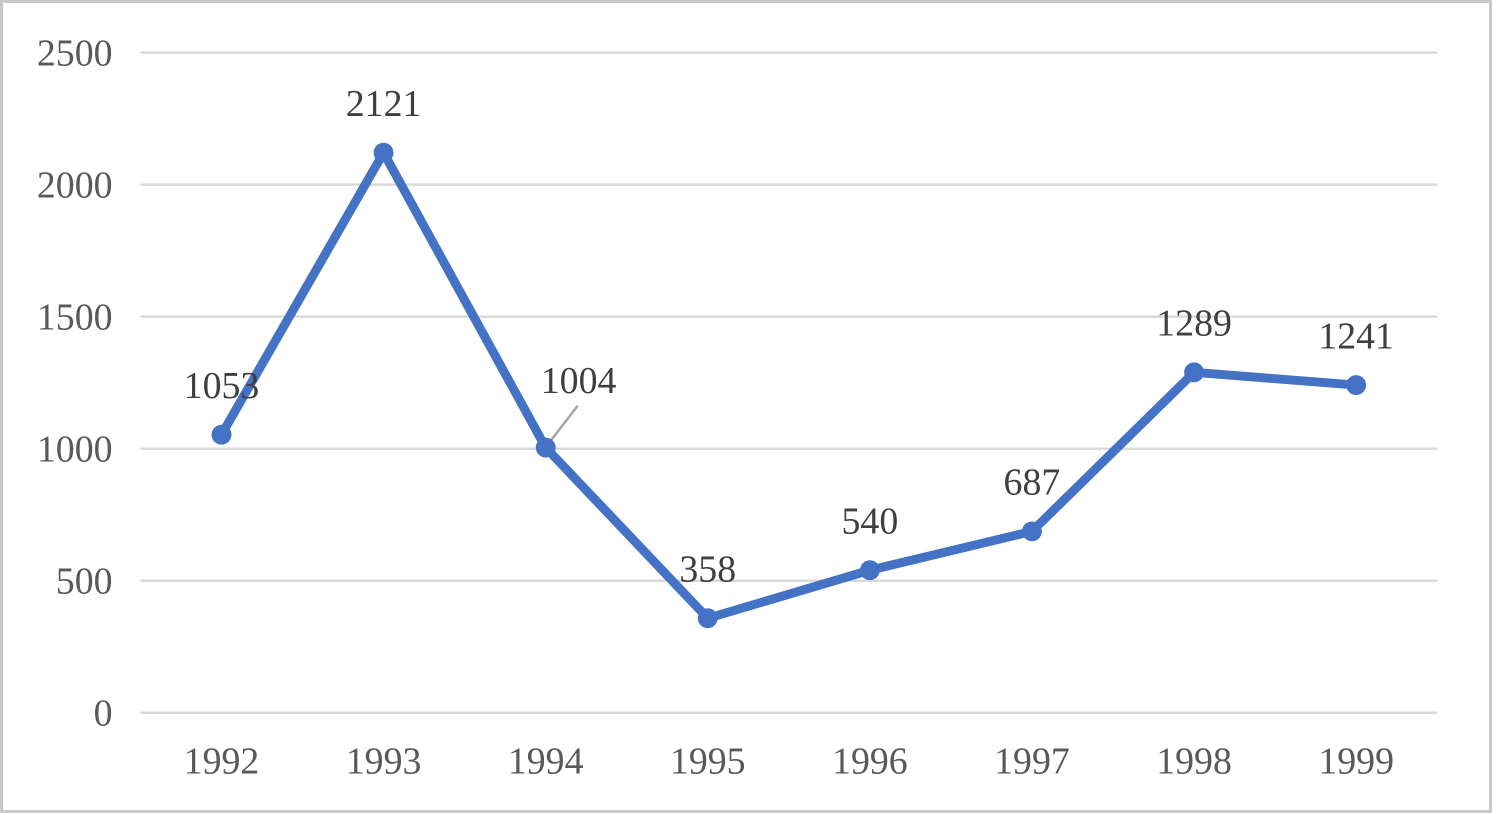 This screenshot has width=1492, height=813. What do you see at coordinates (1032, 761) in the screenshot?
I see `x-tick-label-1997: 1997` at bounding box center [1032, 761].